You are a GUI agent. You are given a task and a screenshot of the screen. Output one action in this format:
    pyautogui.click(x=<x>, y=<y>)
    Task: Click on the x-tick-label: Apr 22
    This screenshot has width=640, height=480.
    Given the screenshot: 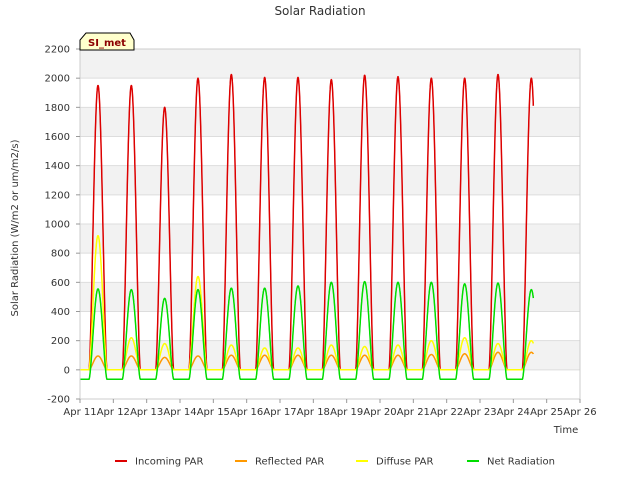 What is the action you would take?
    pyautogui.click(x=446, y=412)
    